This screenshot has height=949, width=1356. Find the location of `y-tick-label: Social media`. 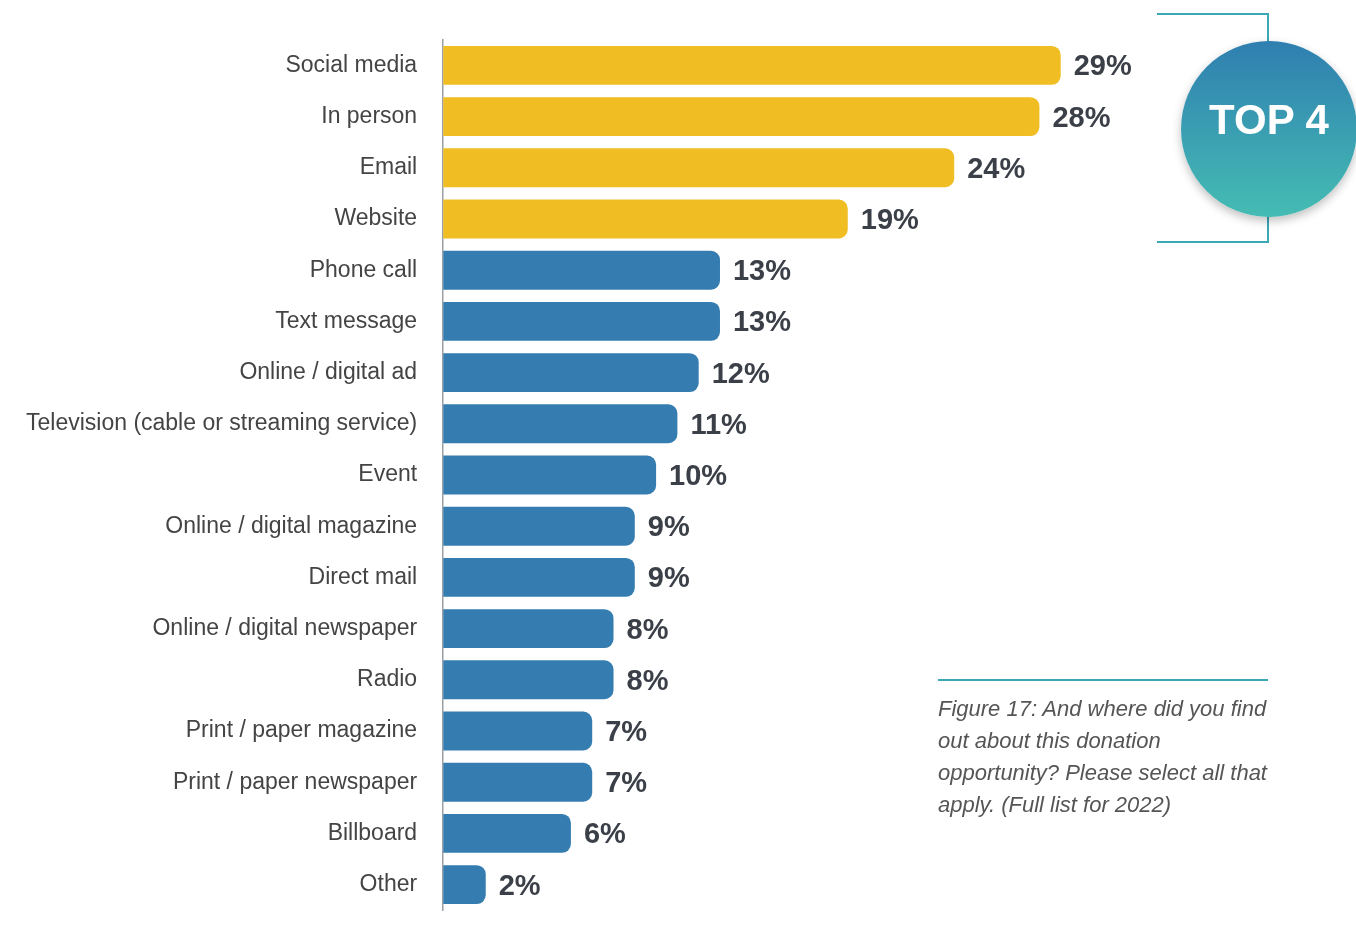

y-tick-label: Social media is located at coordinates (351, 63).